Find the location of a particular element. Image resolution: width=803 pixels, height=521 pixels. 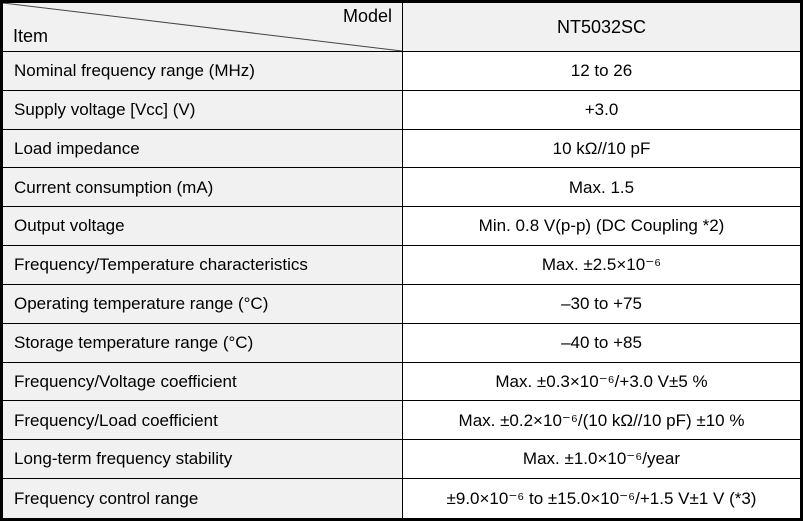

value-cell-nominal-frequency-range: 12 to 26 is located at coordinates (601, 71).